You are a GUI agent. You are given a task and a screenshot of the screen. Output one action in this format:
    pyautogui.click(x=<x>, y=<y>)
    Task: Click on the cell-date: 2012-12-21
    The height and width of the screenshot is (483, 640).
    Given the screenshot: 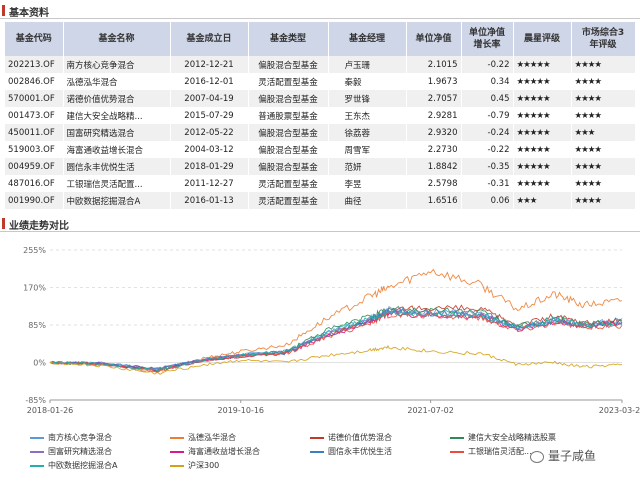 What is the action you would take?
    pyautogui.click(x=209, y=64)
    